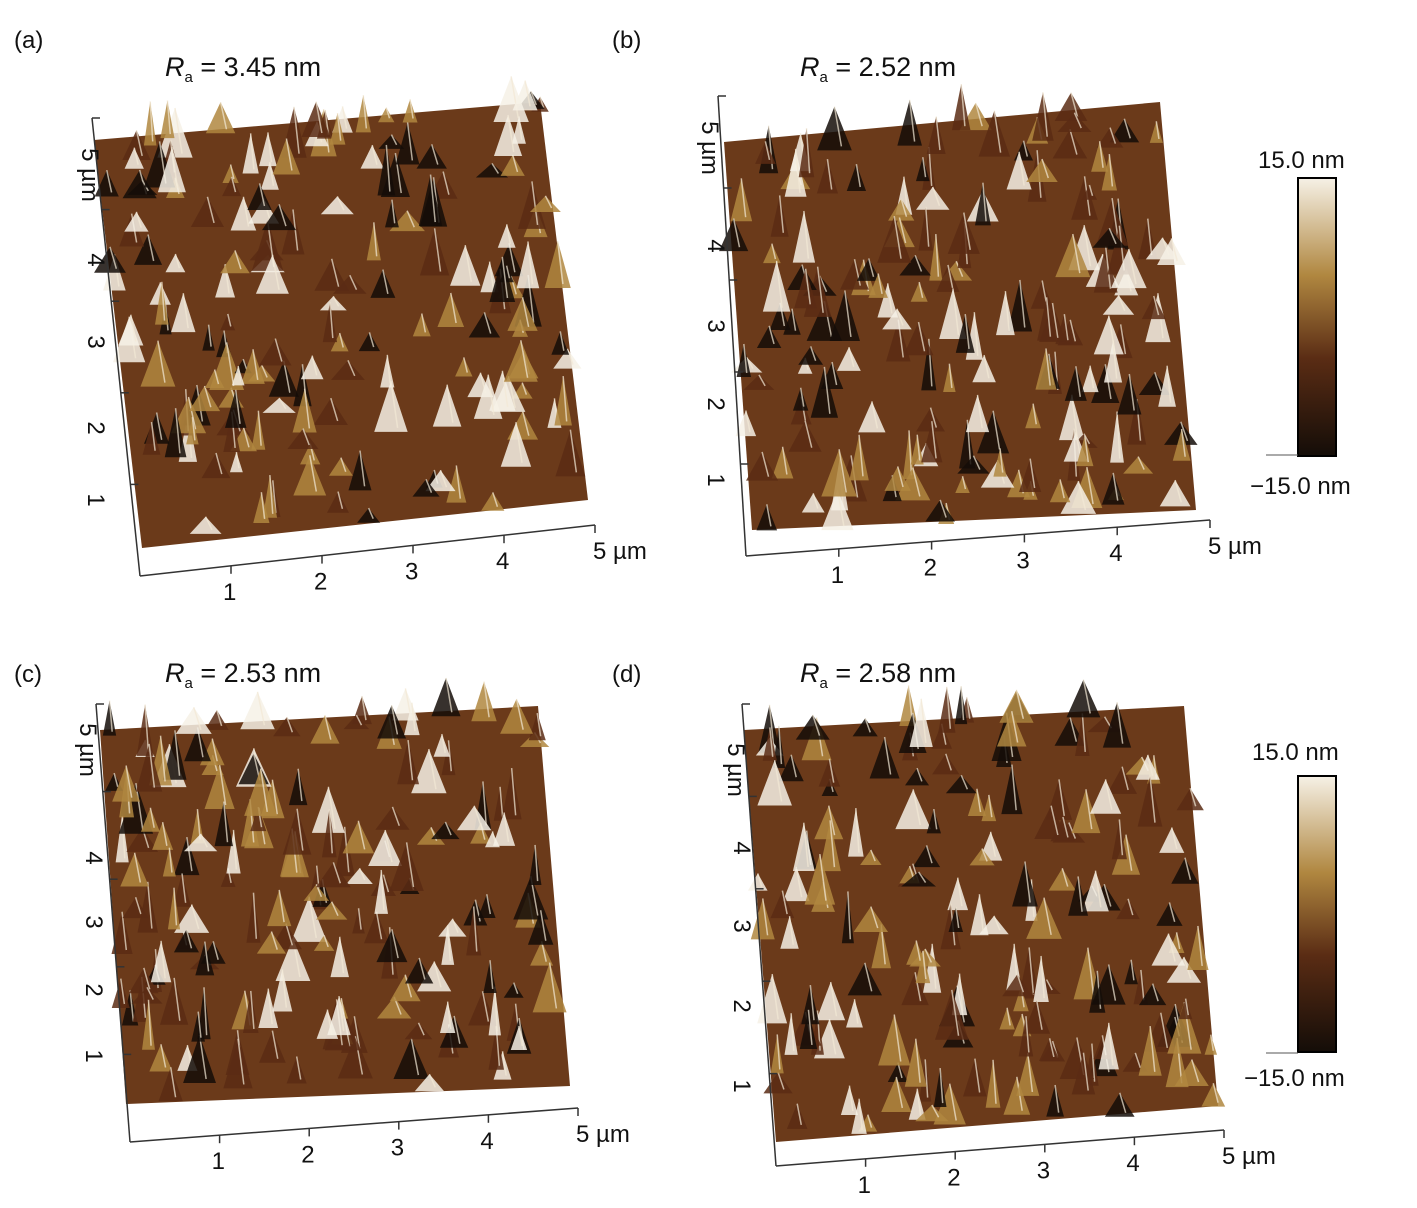 The height and width of the screenshot is (1208, 1417). I want to click on panel-c-roughness-title: Ra = 2.53 nm, so click(243, 675).